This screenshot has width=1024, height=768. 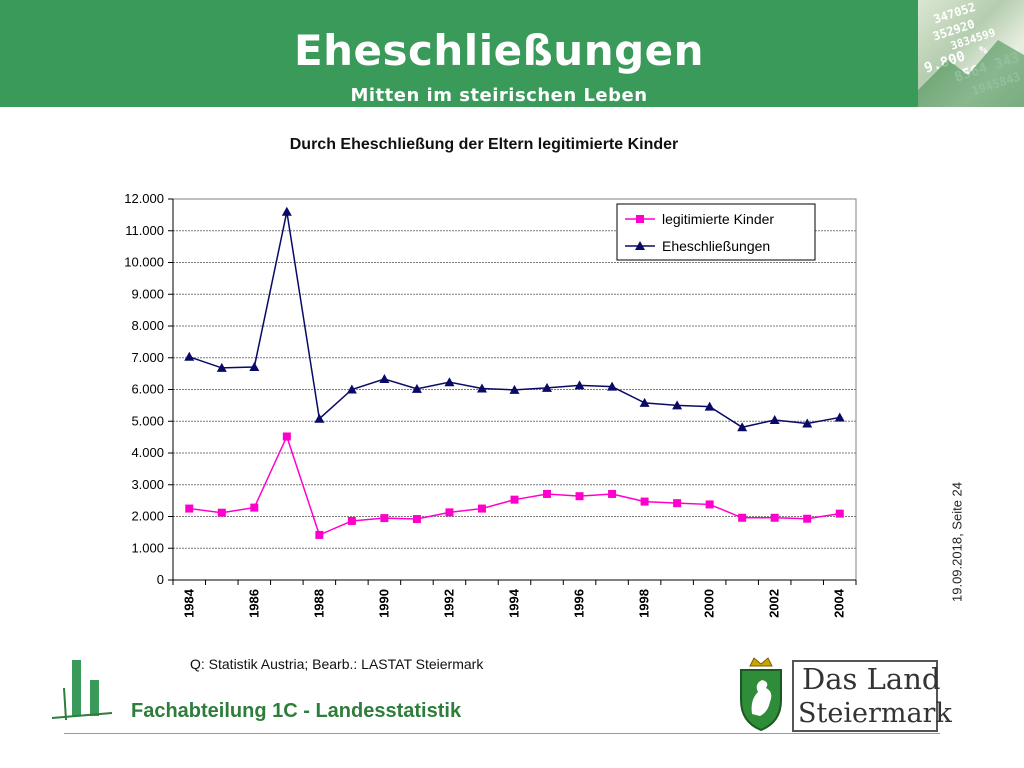 I want to click on x-tick-label: 1984, so click(x=188, y=603).